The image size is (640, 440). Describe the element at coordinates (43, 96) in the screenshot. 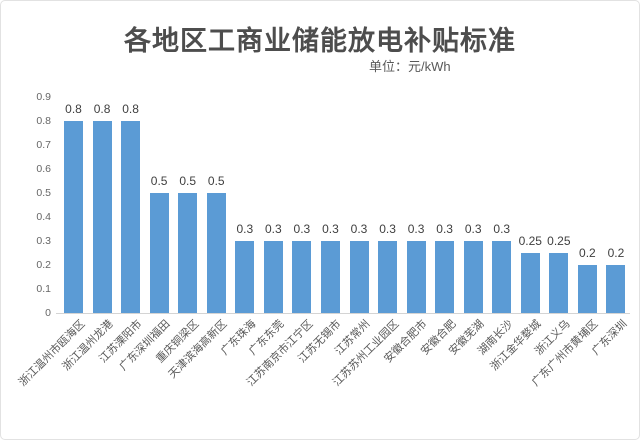

I see `y-tick-label: 0.9` at that location.